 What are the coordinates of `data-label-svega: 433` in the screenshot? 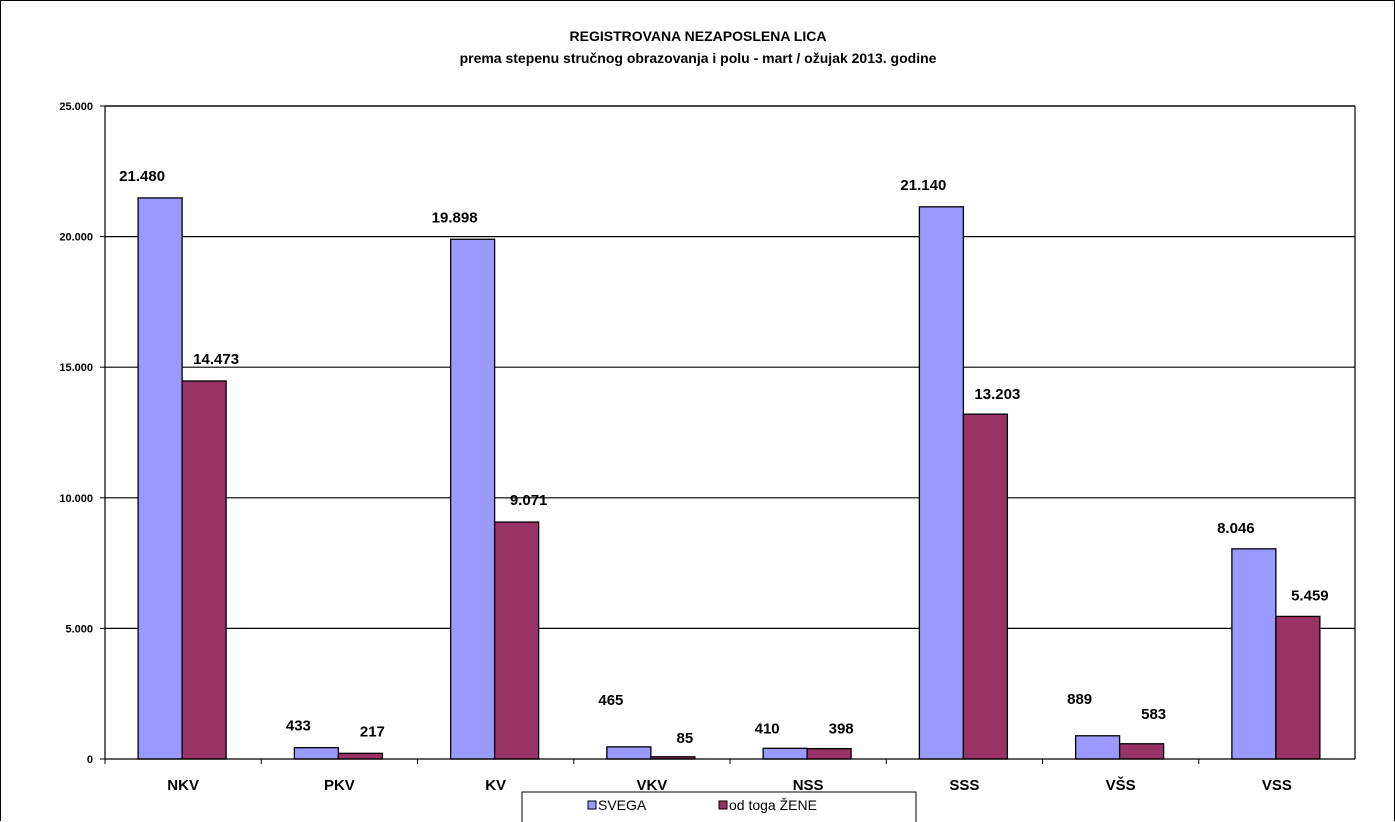 It's located at (298, 726).